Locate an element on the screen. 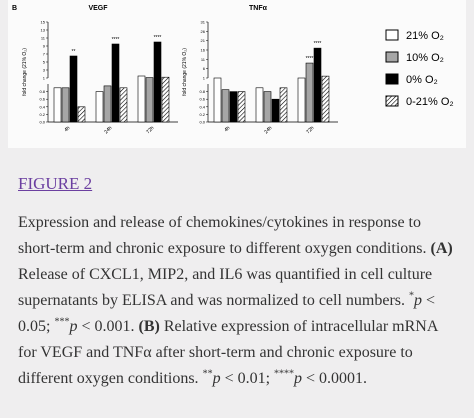 The height and width of the screenshot is (418, 474). y-tick-label: 6 is located at coordinates (204, 68).